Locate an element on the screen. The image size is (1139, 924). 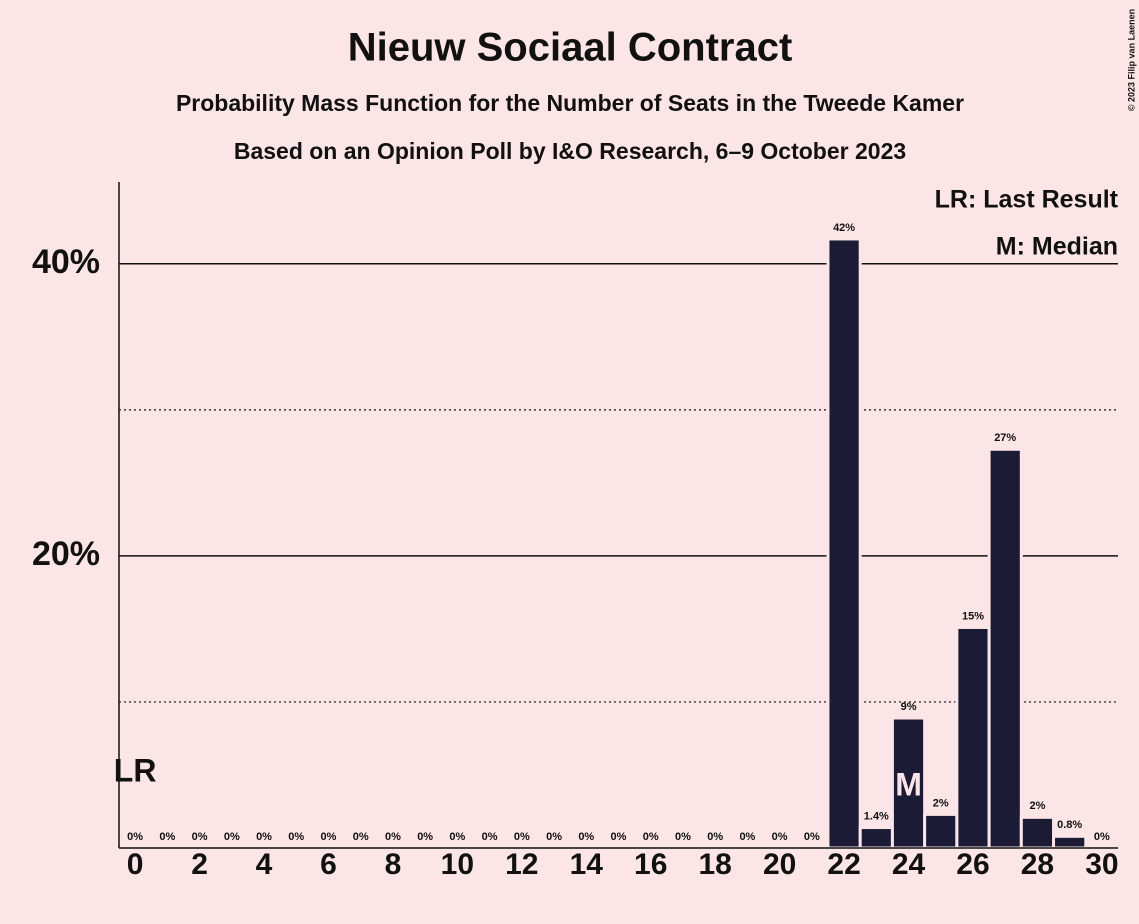
x-tick-label: 28 is located at coordinates (1037, 864).